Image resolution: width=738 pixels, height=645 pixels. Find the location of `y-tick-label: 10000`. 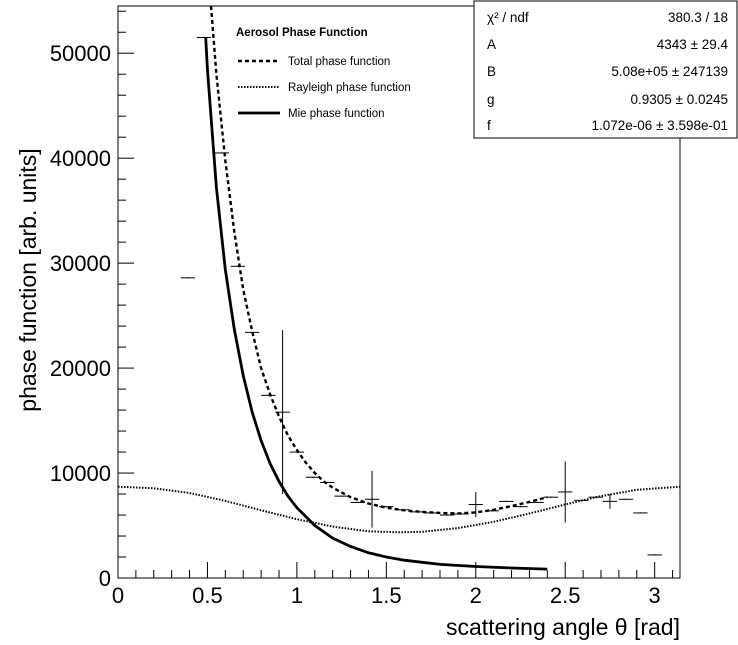

y-tick-label: 10000 is located at coordinates (80, 473).